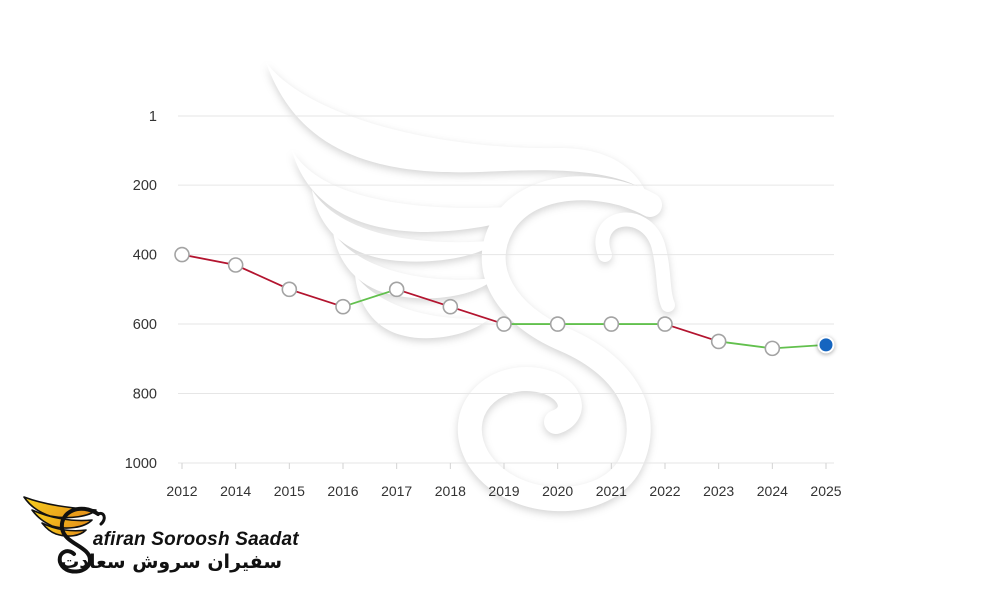  What do you see at coordinates (81, 540) in the screenshot?
I see `brand-logo-swan-icon` at bounding box center [81, 540].